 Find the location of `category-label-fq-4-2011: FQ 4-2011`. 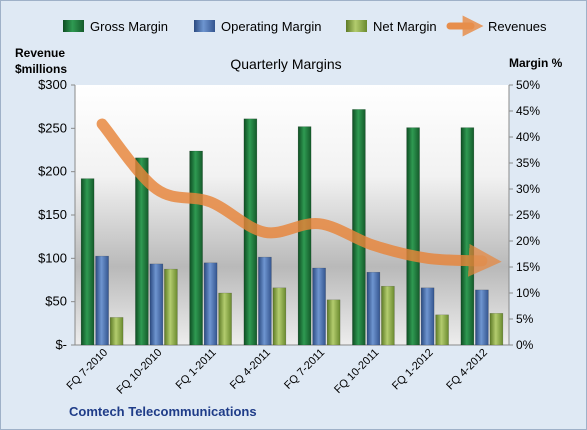

category-label-fq-4-2011: FQ 4-2011 is located at coordinates (250, 369).